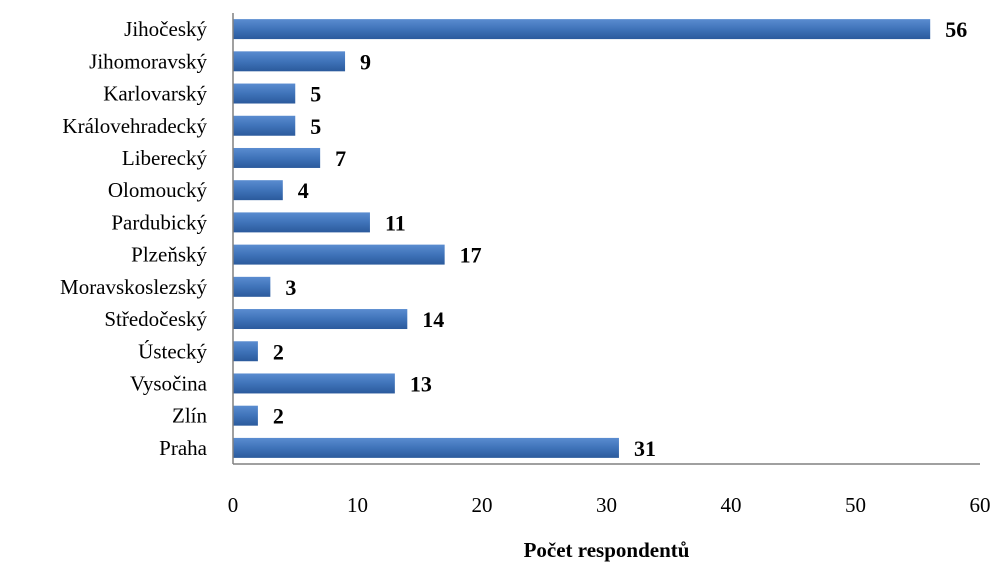 The width and height of the screenshot is (997, 568). I want to click on data-label-1: 9, so click(365, 61).